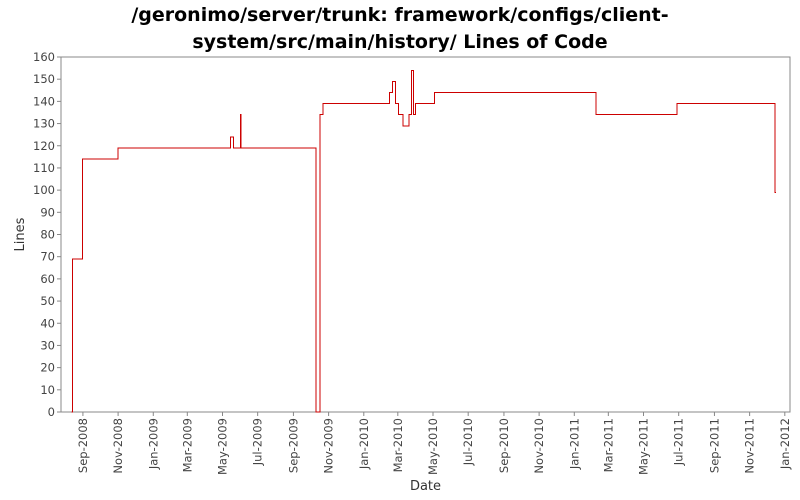 Image resolution: width=800 pixels, height=500 pixels. Describe the element at coordinates (750, 446) in the screenshot. I see `x-tick-label: Nov-2011` at that location.